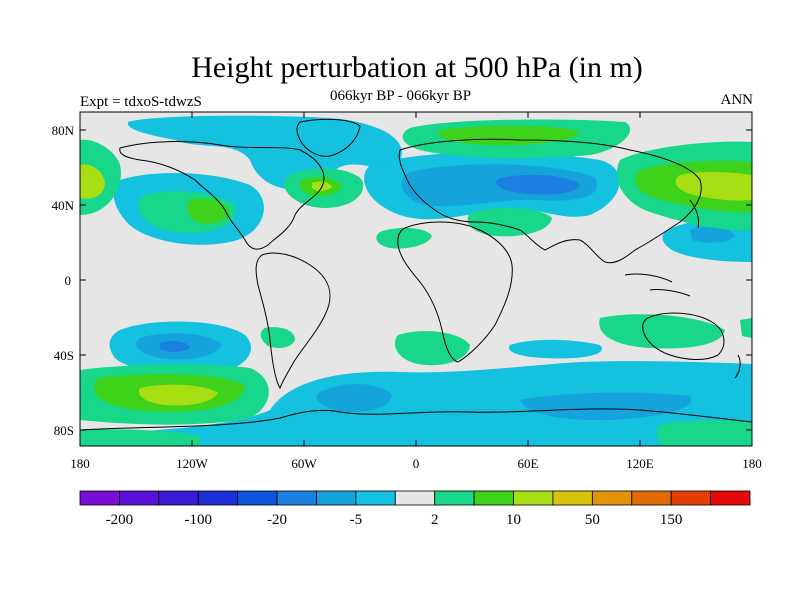  What do you see at coordinates (683, 336) in the screenshot?
I see `coast-australia` at bounding box center [683, 336].